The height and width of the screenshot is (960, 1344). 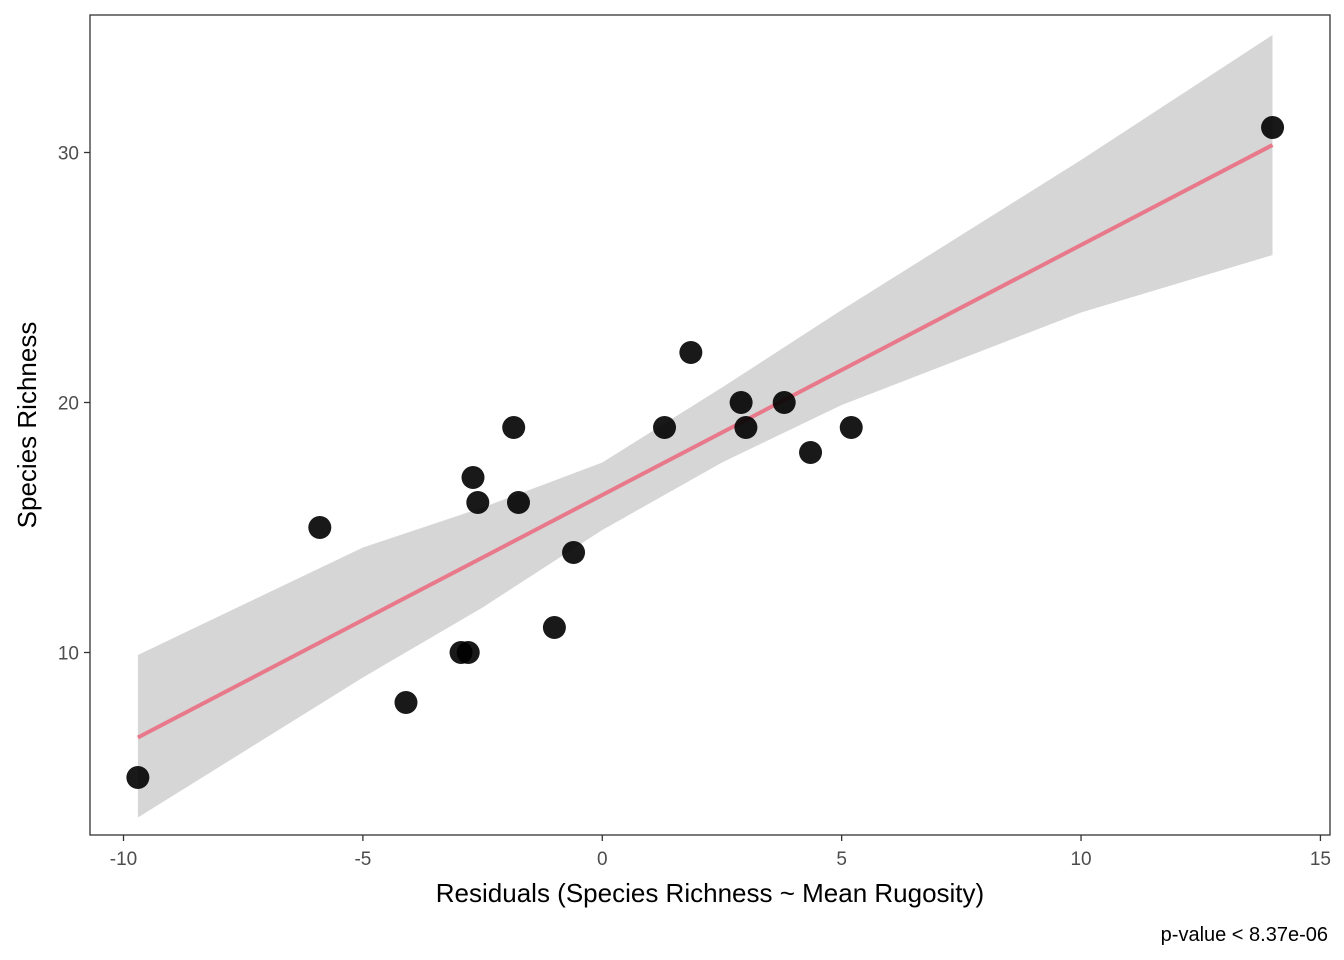 What do you see at coordinates (1080, 859) in the screenshot?
I see `x-tick-label: 10` at bounding box center [1080, 859].